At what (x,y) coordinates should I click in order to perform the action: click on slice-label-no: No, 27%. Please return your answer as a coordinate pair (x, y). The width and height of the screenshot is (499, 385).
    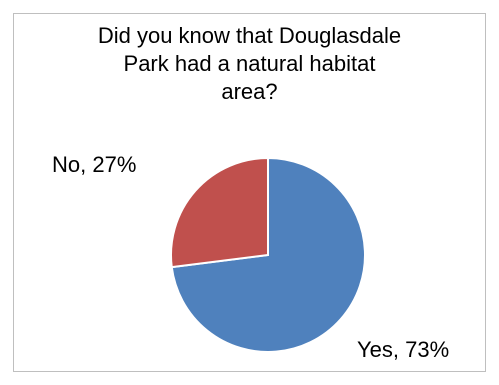
    Looking at the image, I should click on (94, 164).